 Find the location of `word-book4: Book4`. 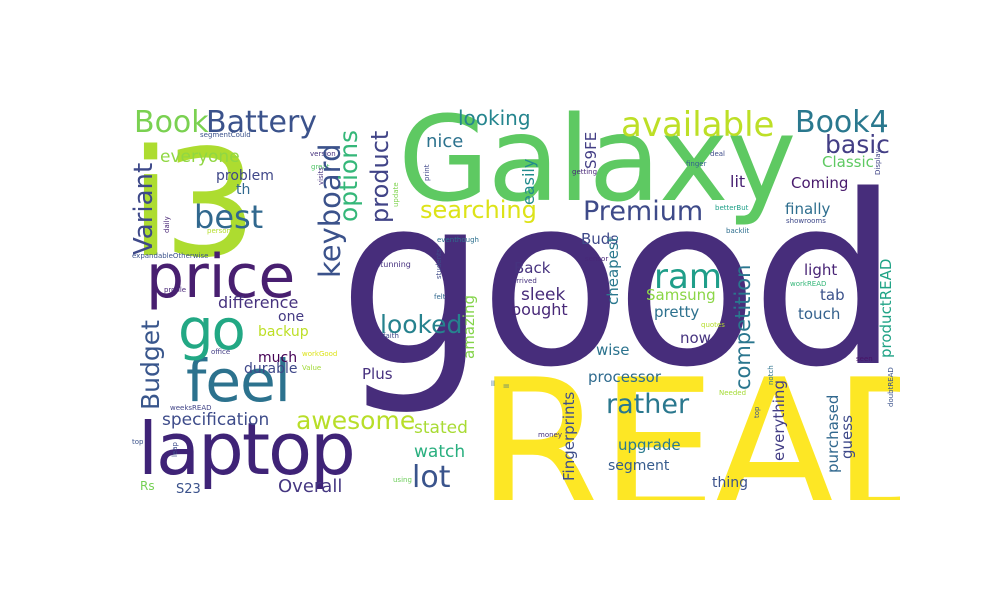

word-book4: Book4 is located at coordinates (842, 122).